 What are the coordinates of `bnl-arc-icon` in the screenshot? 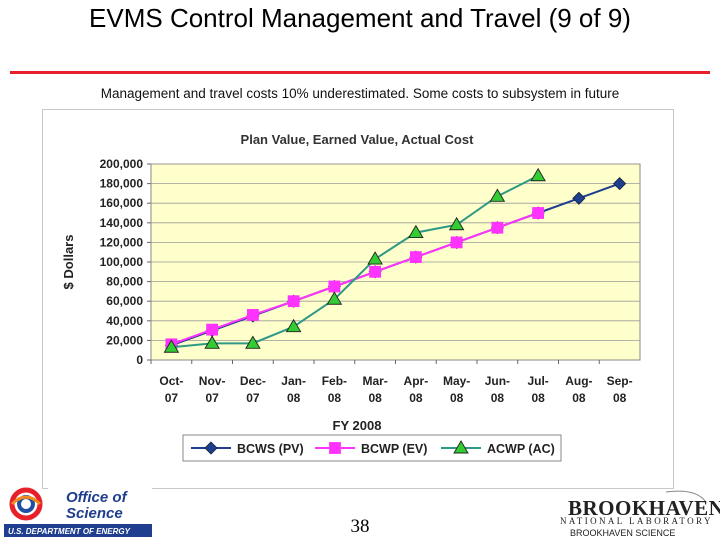 It's located at (686, 496).